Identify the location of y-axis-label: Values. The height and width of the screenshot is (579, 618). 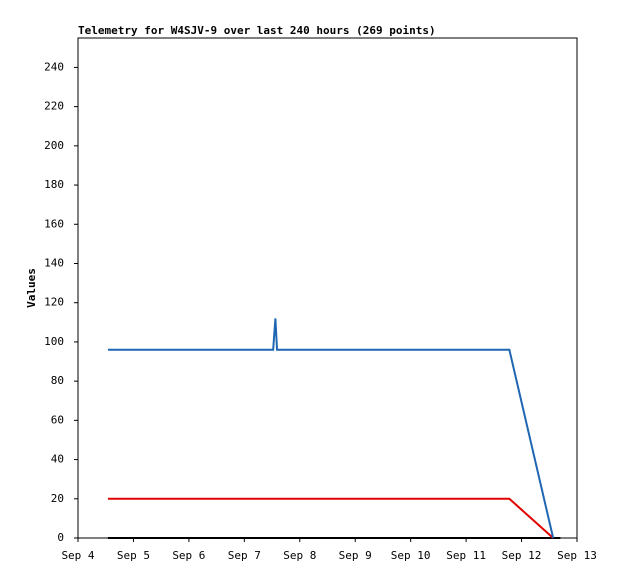
(31, 288).